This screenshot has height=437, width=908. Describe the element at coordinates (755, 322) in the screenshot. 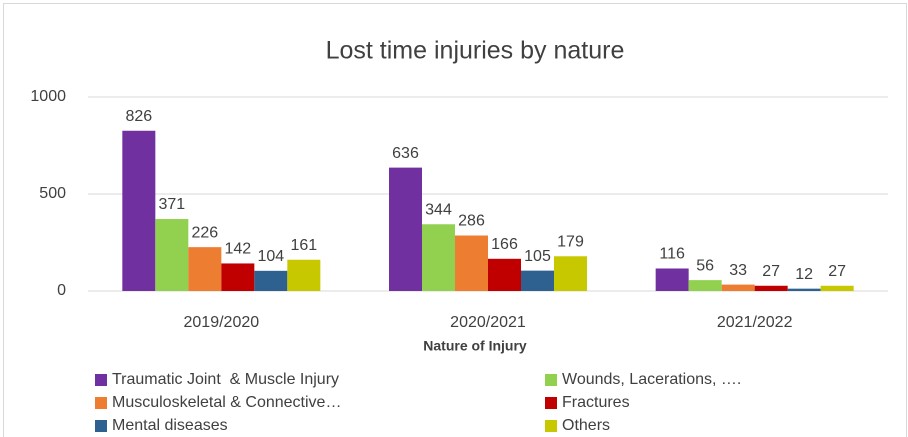

I see `x-tick-label: 2021/2022` at that location.